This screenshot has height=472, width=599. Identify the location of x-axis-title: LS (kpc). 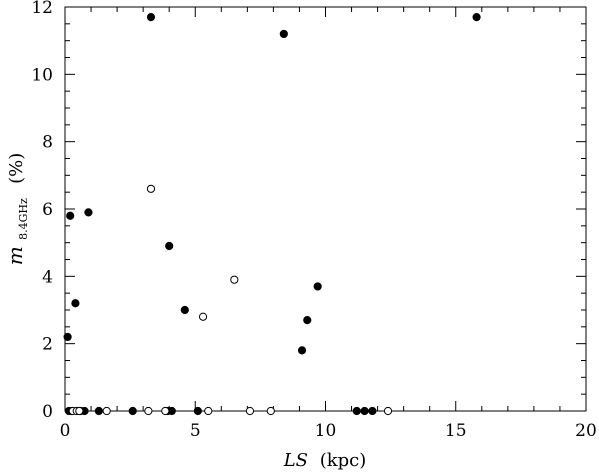
(325, 460).